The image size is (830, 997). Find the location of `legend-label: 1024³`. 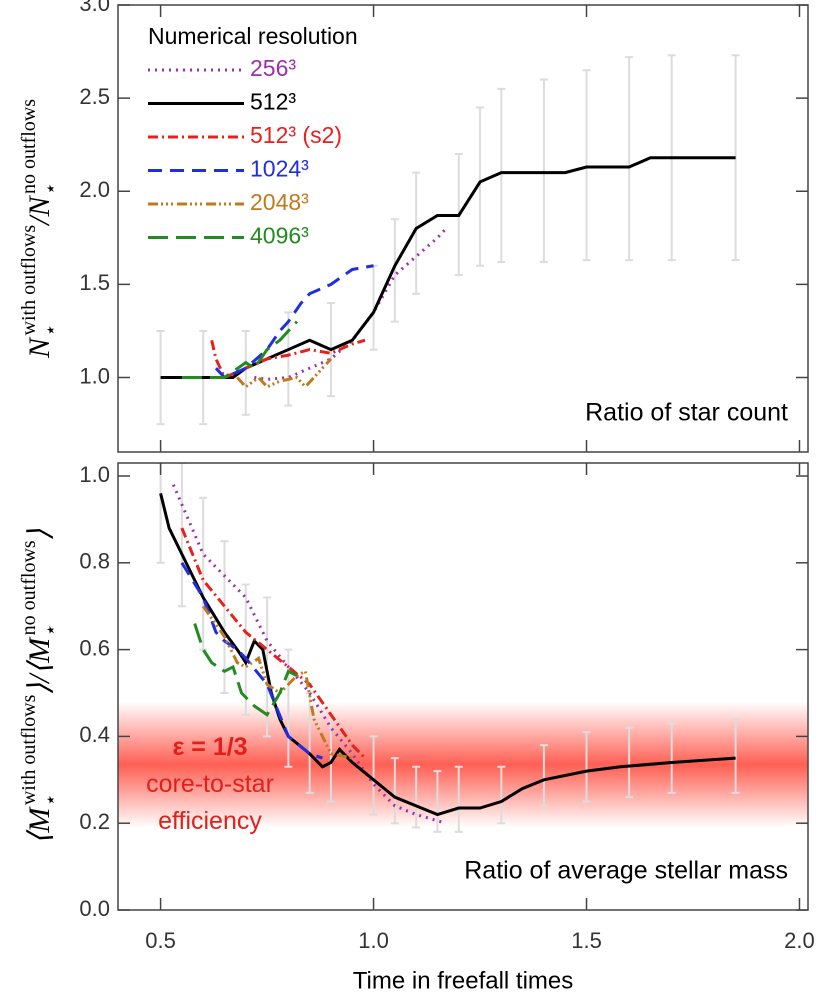

legend-label: 1024³ is located at coordinates (279, 169).